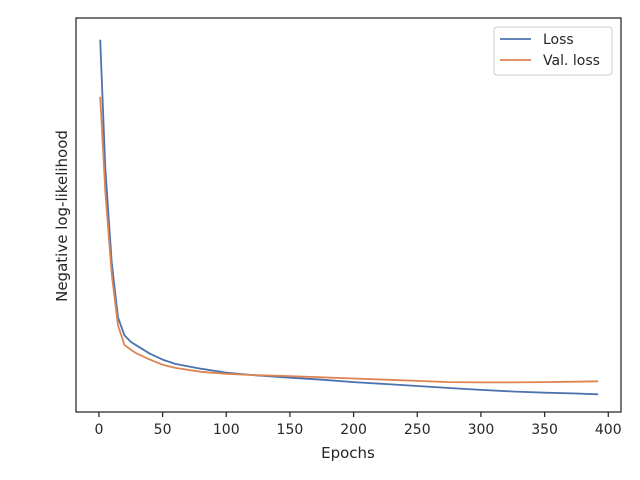 This screenshot has width=640, height=480. Describe the element at coordinates (226, 430) in the screenshot. I see `x-tick-label: 100` at that location.